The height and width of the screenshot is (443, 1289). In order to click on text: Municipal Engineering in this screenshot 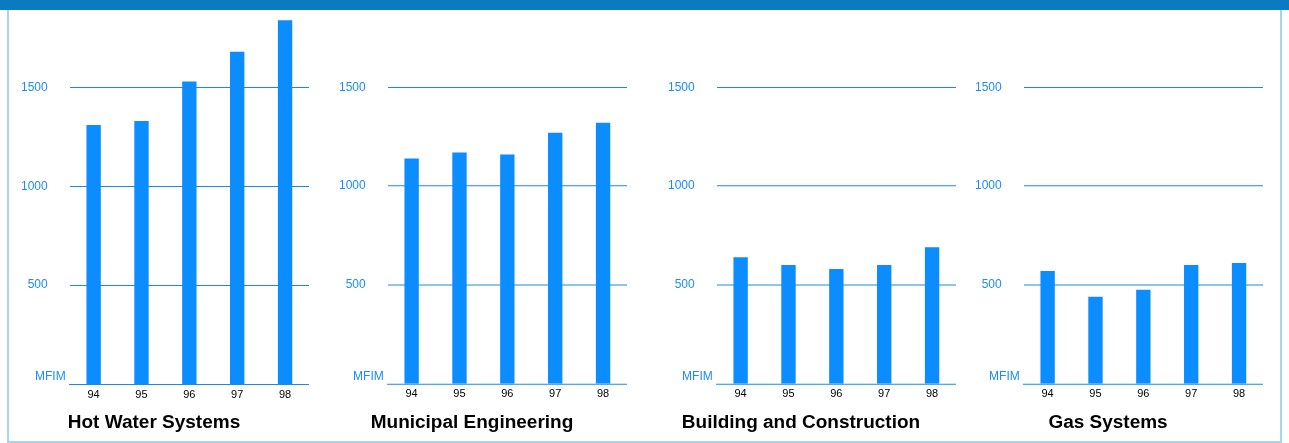, I will do `click(472, 421)`.